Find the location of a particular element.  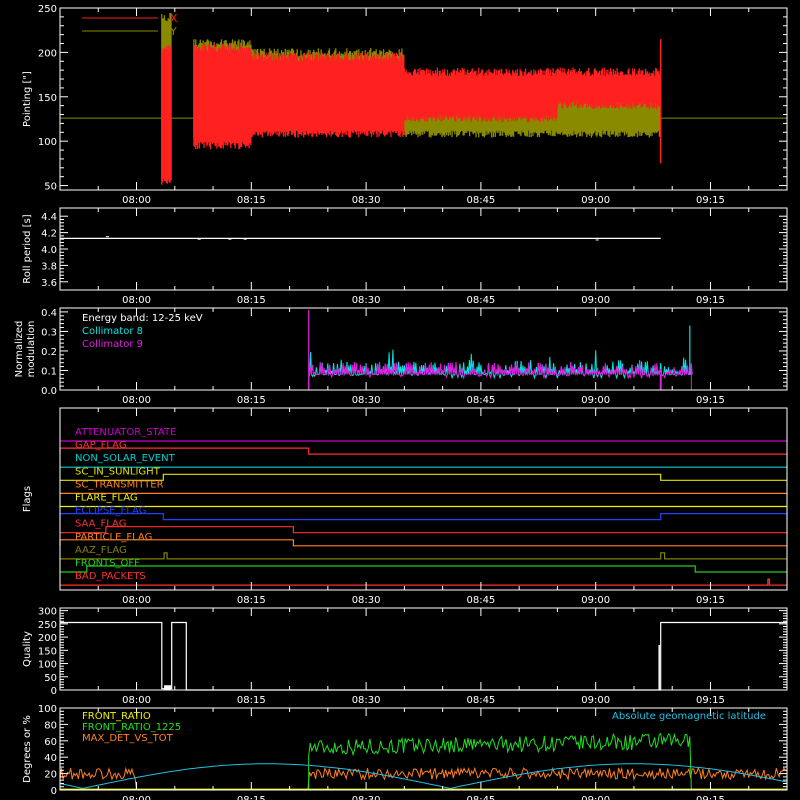

ratio-series-latitude is located at coordinates (423, 776).